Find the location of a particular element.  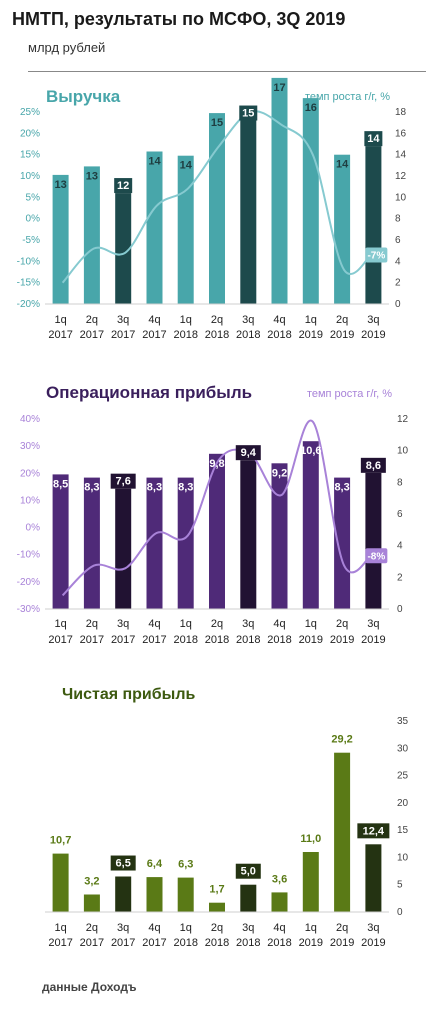

right-tick-revenue: 2 is located at coordinates (398, 283).